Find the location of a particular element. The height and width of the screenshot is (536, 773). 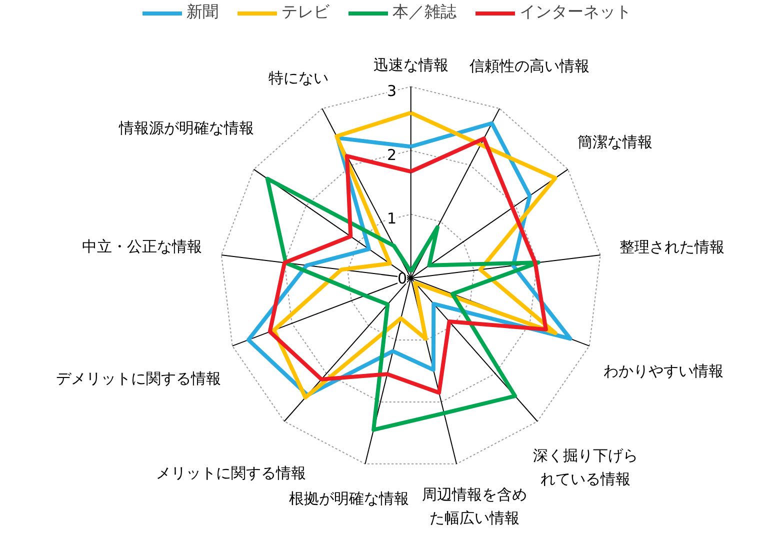

spoke-label: 迅速な情報 is located at coordinates (410, 65).